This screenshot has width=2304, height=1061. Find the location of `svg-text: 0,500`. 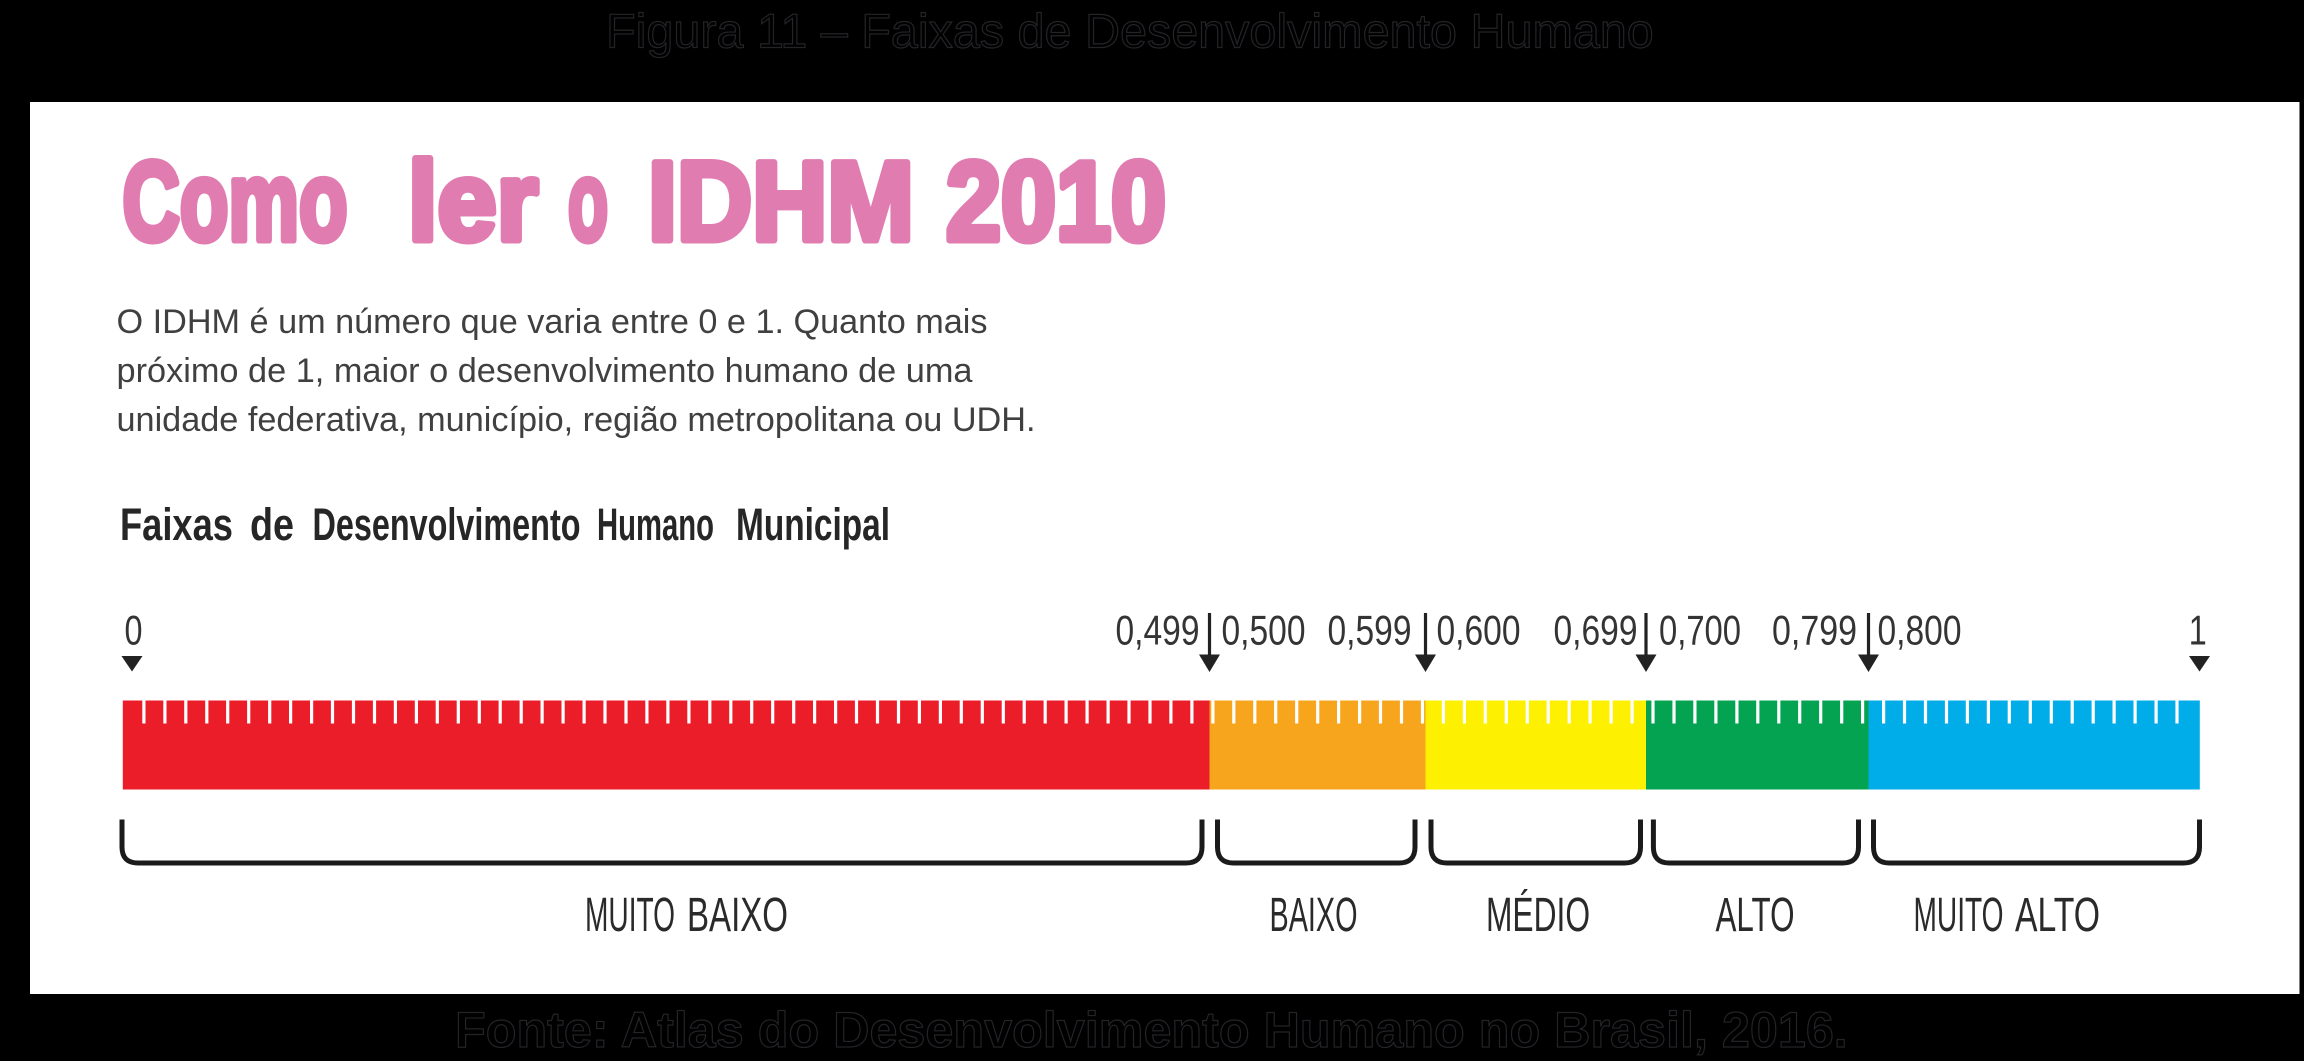

svg-text: 0,500 is located at coordinates (1264, 630).